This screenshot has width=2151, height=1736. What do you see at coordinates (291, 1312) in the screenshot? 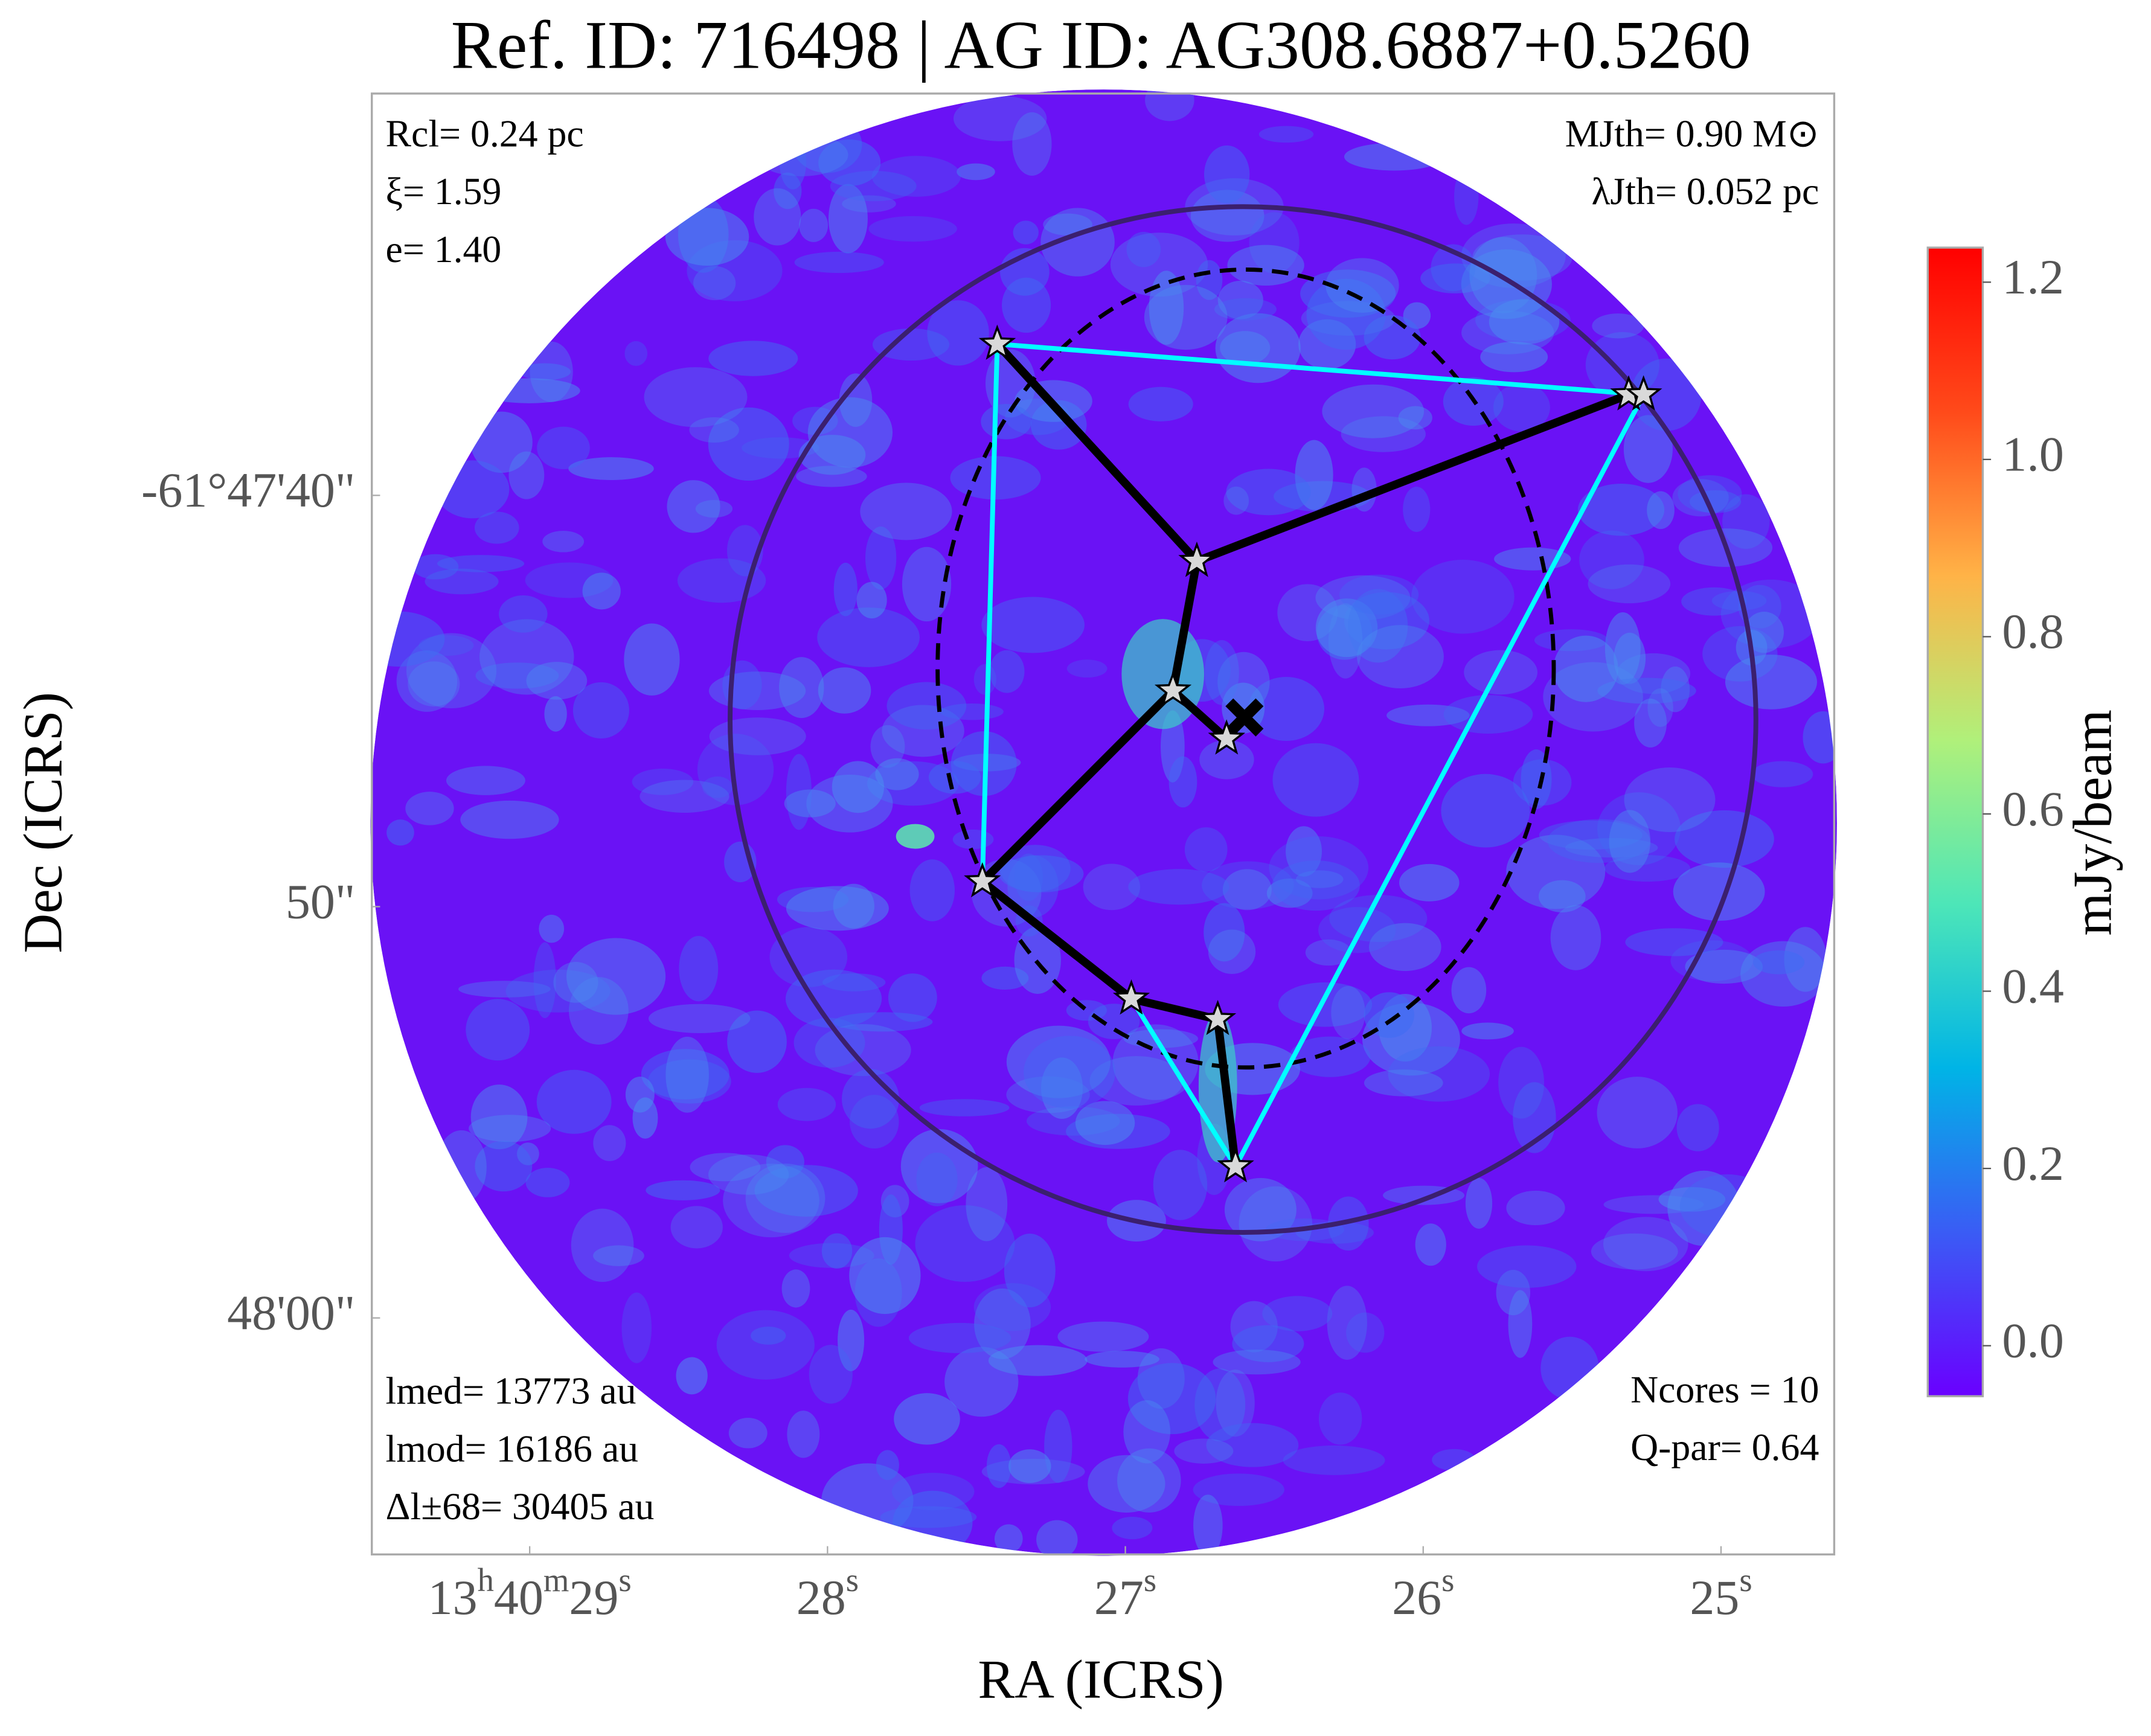
I see `y-tick-label: 48'00"` at bounding box center [291, 1312].